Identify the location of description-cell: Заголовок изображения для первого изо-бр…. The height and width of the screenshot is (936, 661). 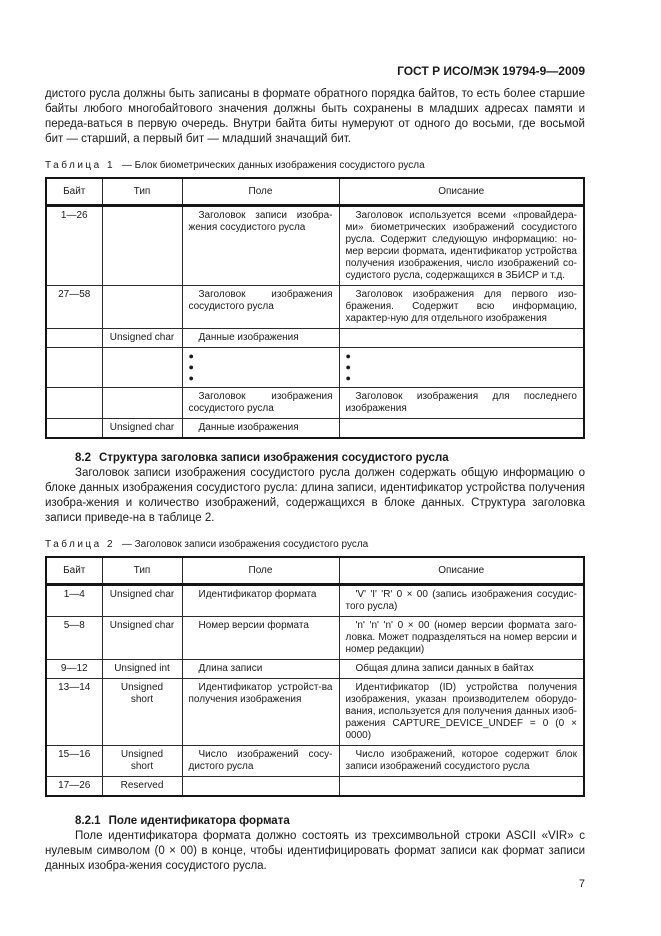
(461, 307).